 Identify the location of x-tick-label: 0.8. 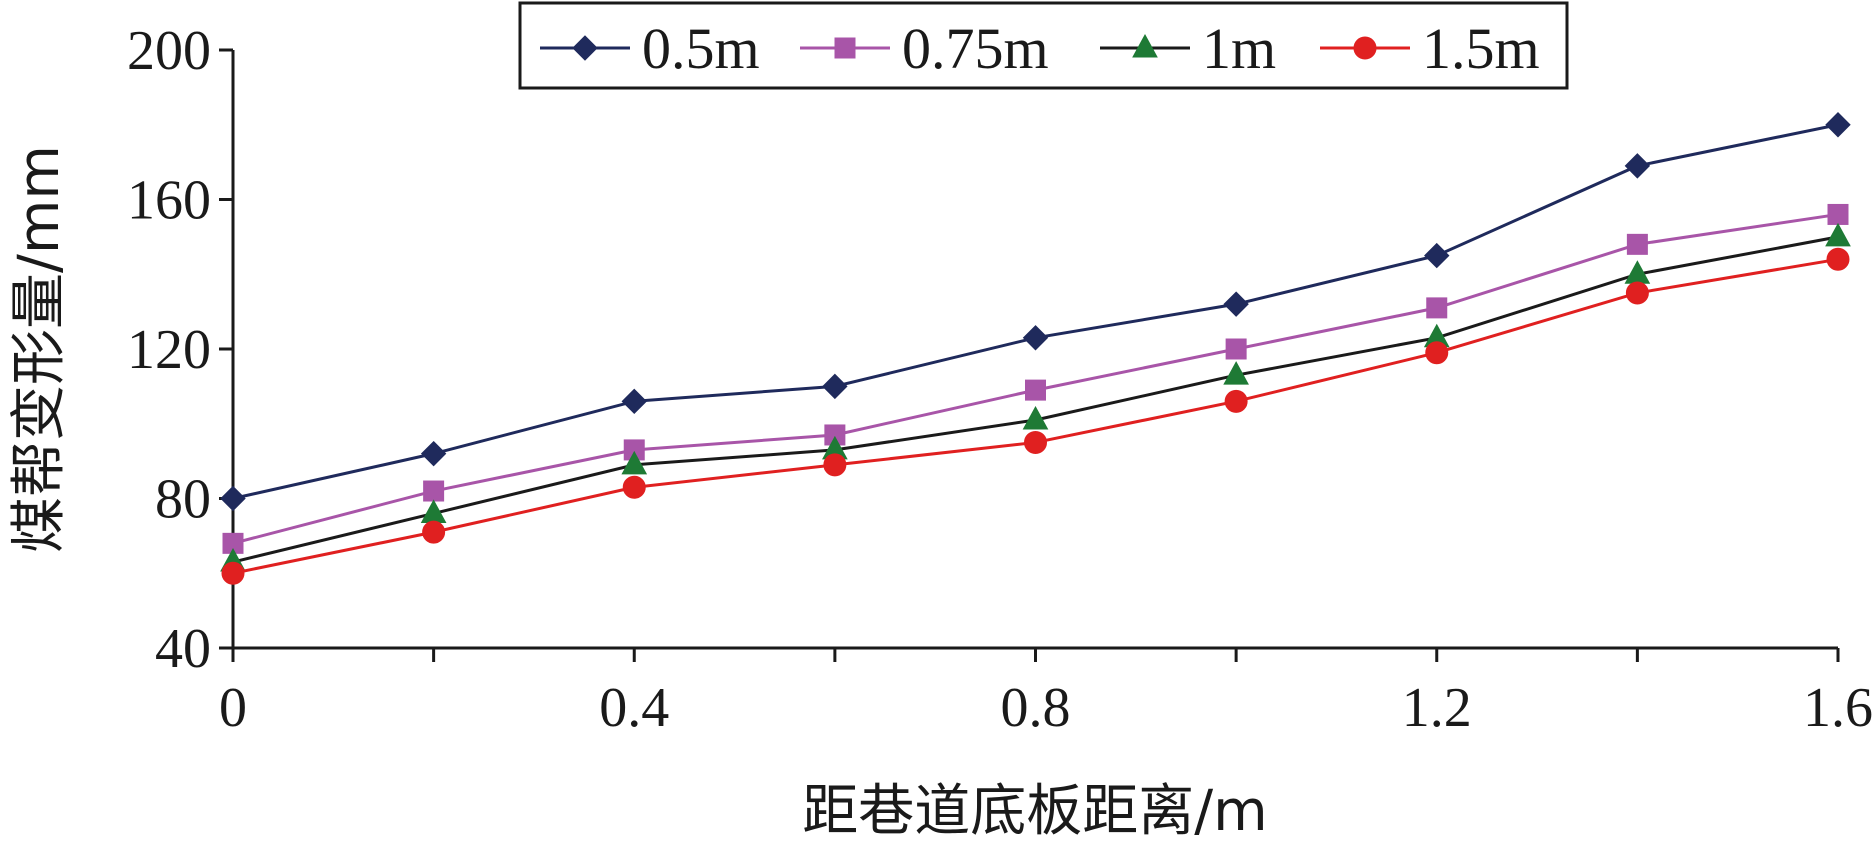
(1036, 708).